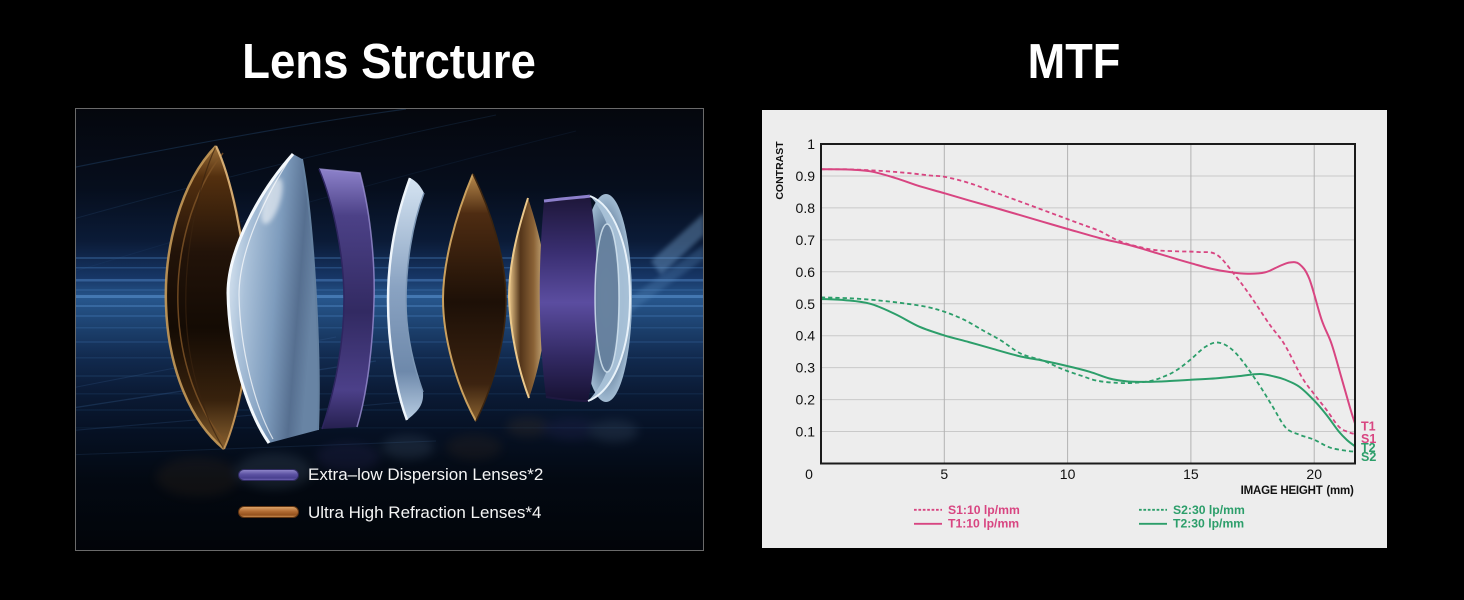  Describe the element at coordinates (1368, 448) in the screenshot. I see `svg-text: T2` at that location.